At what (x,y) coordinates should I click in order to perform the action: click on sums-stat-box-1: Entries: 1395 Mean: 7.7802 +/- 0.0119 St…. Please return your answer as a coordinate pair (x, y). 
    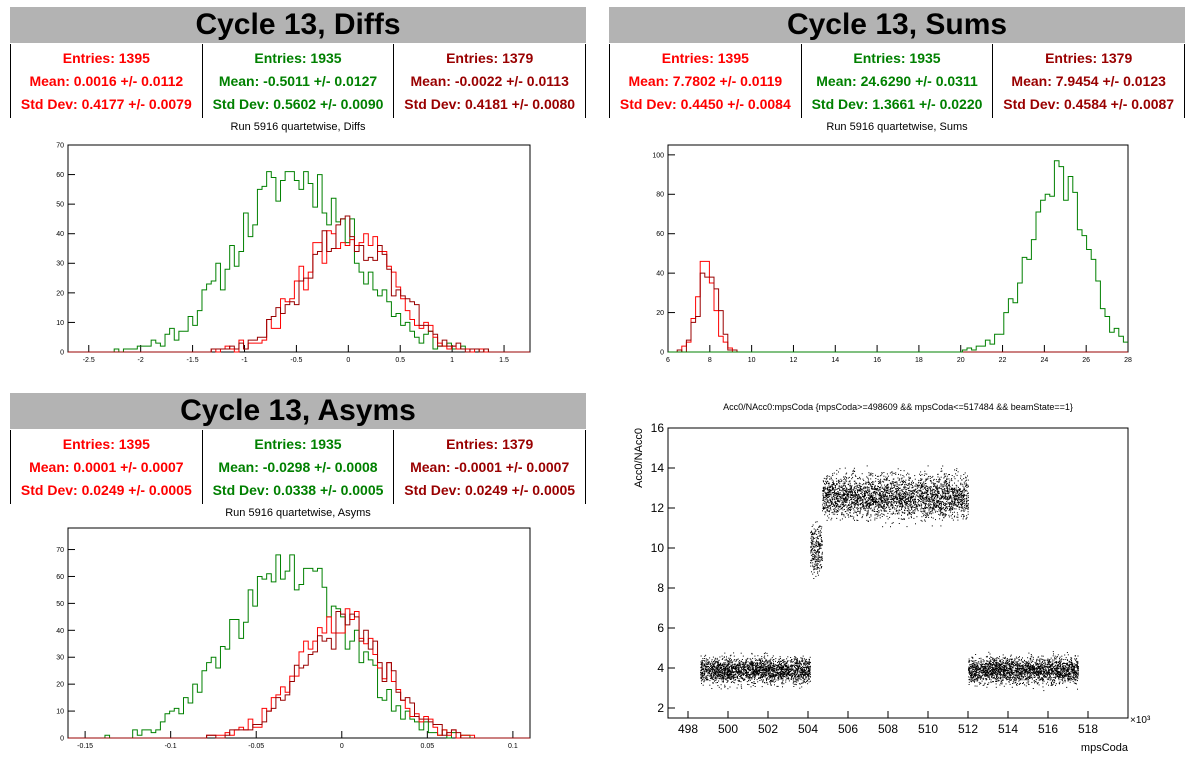
    Looking at the image, I should click on (705, 81).